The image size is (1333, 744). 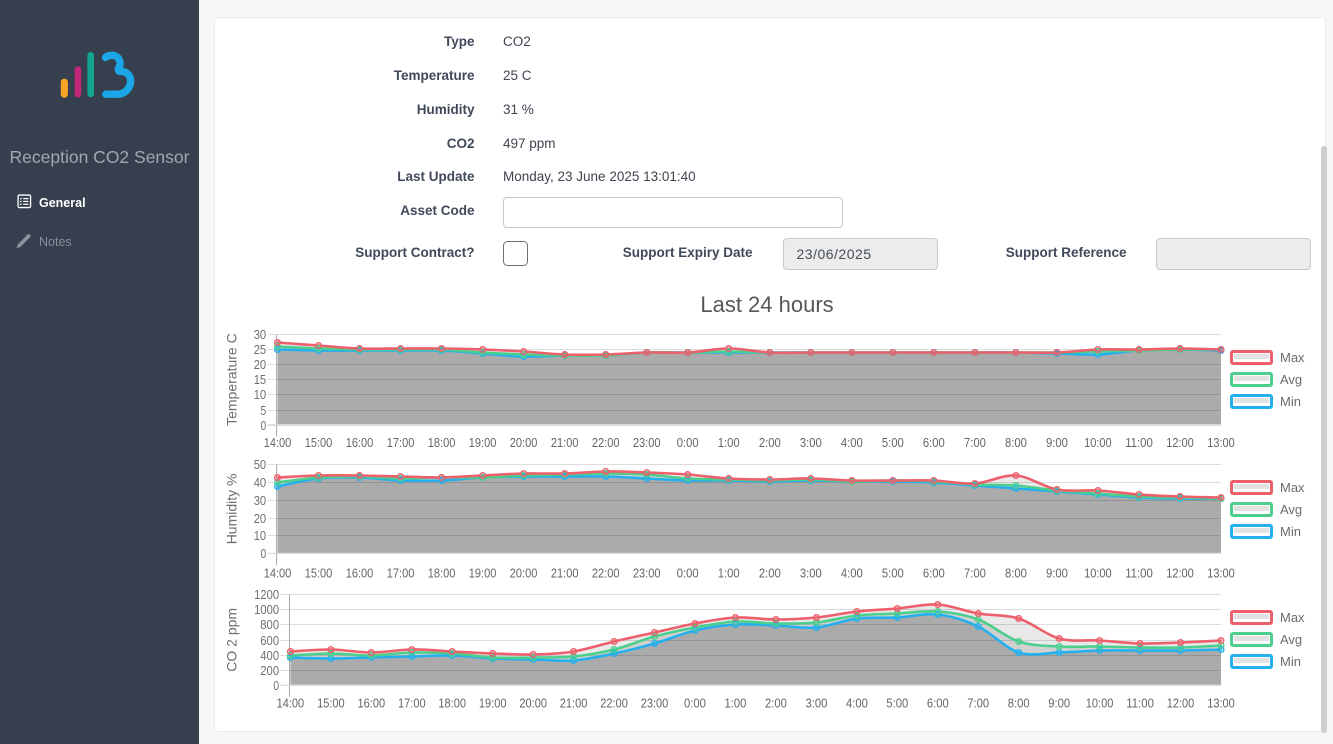 I want to click on svg-text: 200, so click(x=269, y=670).